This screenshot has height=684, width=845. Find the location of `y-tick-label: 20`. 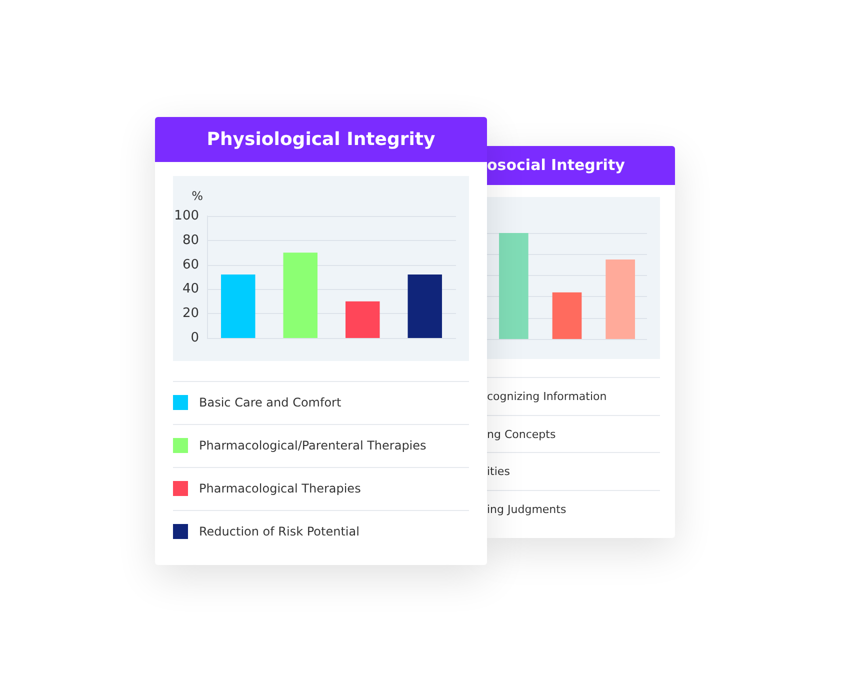

y-tick-label: 20 is located at coordinates (190, 314).